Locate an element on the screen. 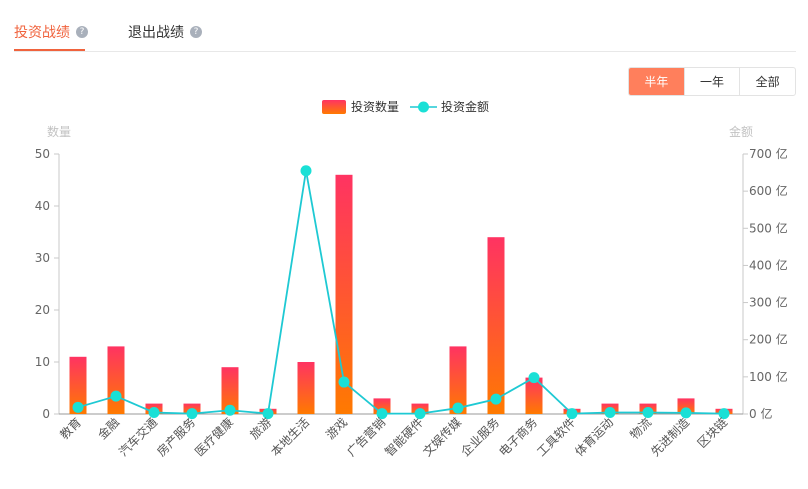 The width and height of the screenshot is (808, 489). x-tick-label: 本地生活 is located at coordinates (290, 437).